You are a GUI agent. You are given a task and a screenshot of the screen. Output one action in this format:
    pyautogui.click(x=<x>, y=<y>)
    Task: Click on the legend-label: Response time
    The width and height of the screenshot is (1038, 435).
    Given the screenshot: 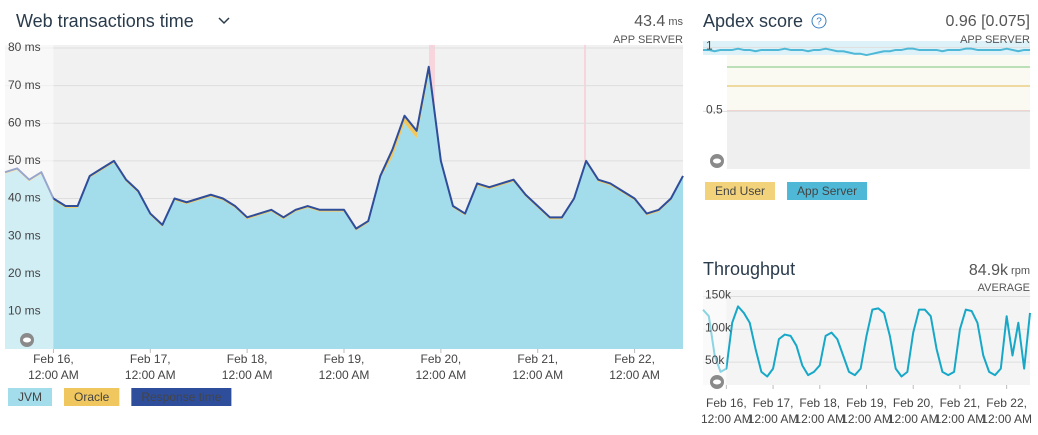 What is the action you would take?
    pyautogui.click(x=181, y=397)
    